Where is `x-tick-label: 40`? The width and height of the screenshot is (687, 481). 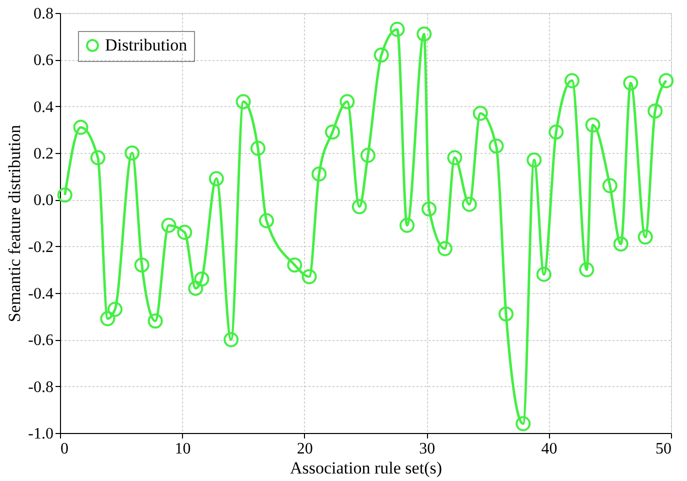
x-tick-label: 40 is located at coordinates (549, 449).